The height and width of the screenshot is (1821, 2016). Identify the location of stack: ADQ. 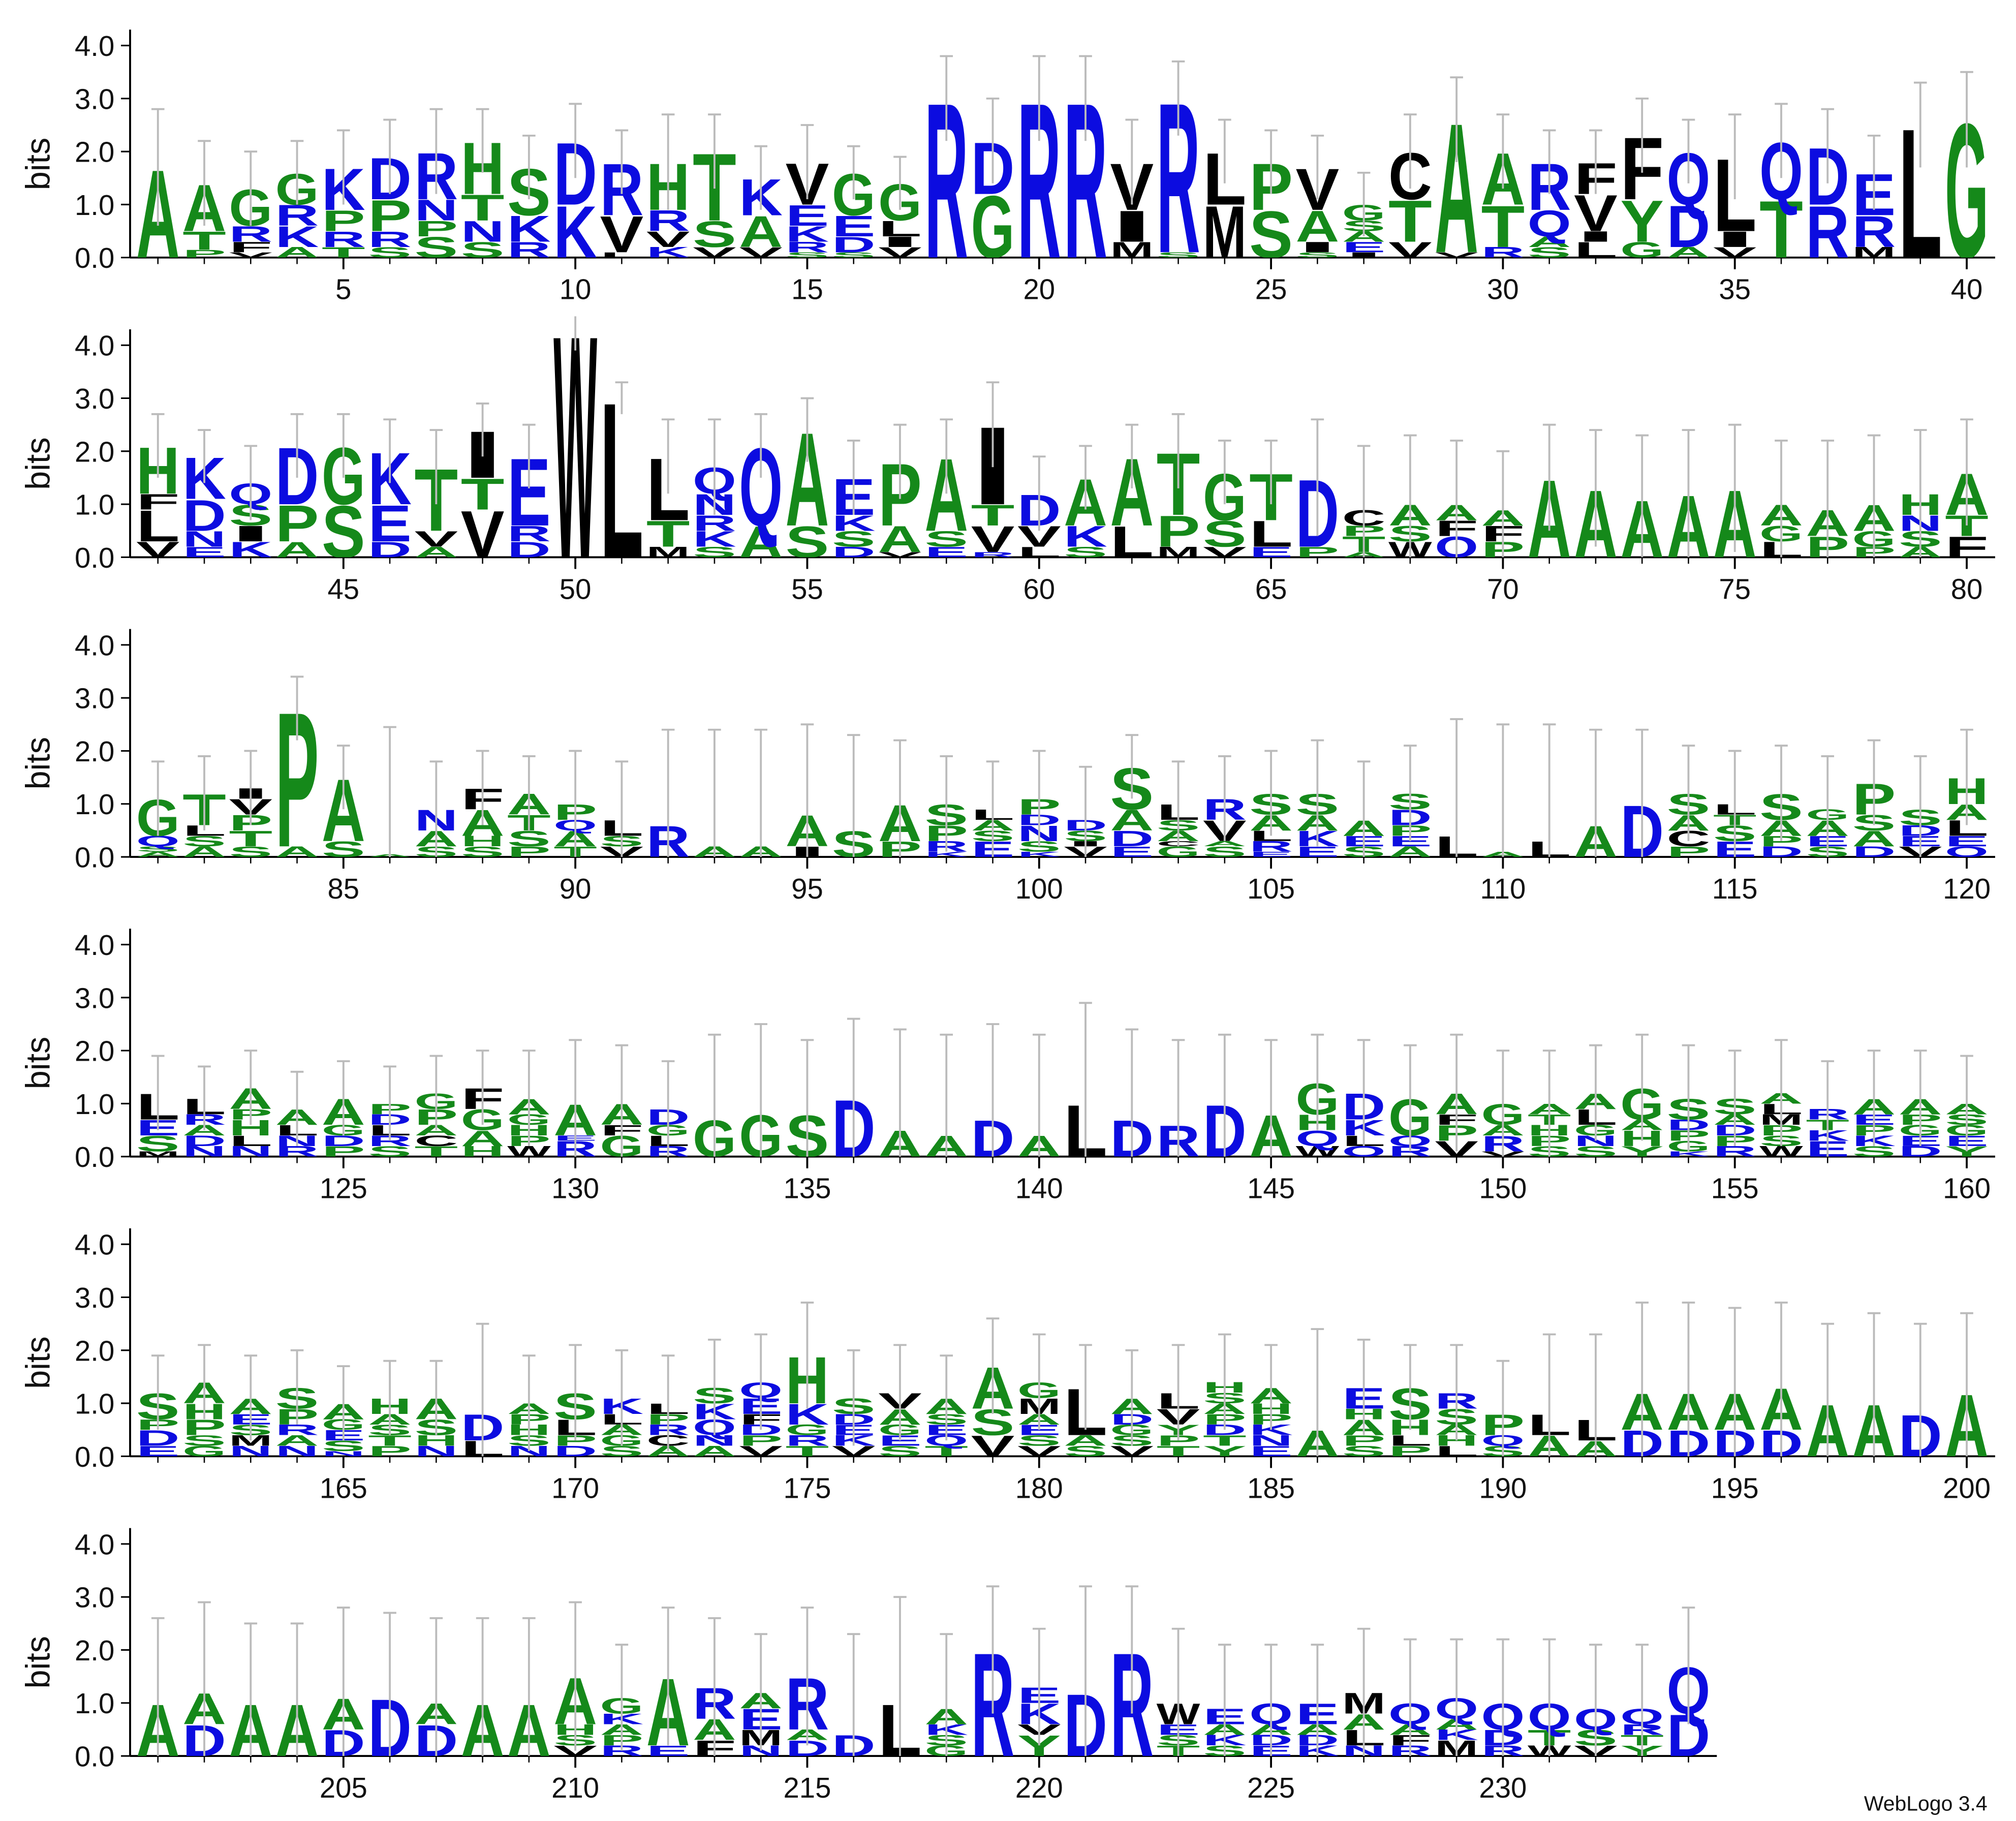
(1689, 198).